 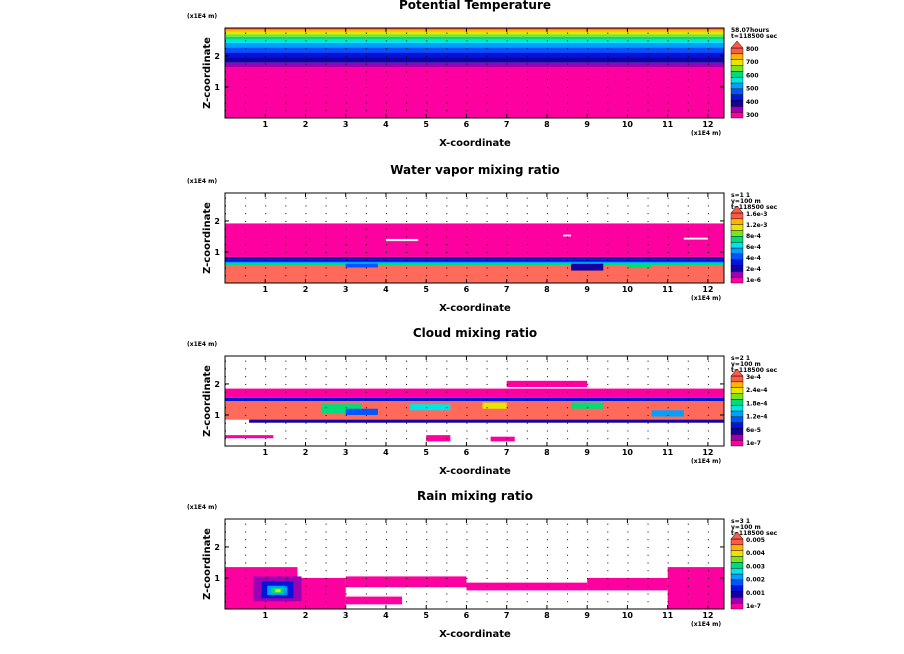 I want to click on x-unit-label: (x1E4 m), so click(x=706, y=624).